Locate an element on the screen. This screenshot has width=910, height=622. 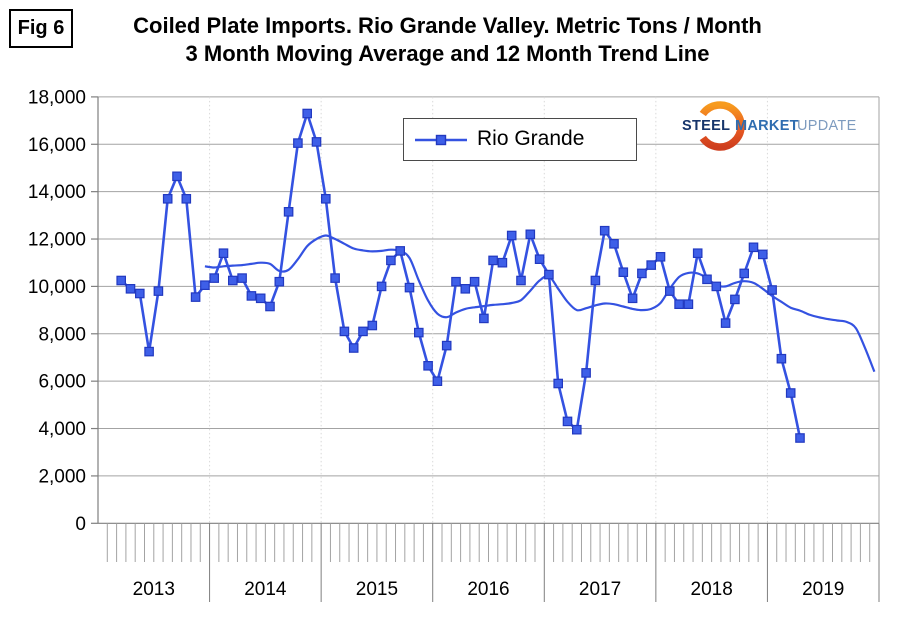
figure-label: Fig 6 is located at coordinates (41, 28).